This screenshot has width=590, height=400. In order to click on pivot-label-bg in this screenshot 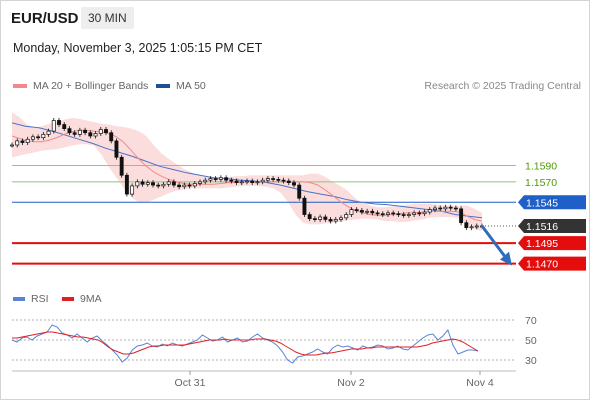, I will do `click(552, 202)`.